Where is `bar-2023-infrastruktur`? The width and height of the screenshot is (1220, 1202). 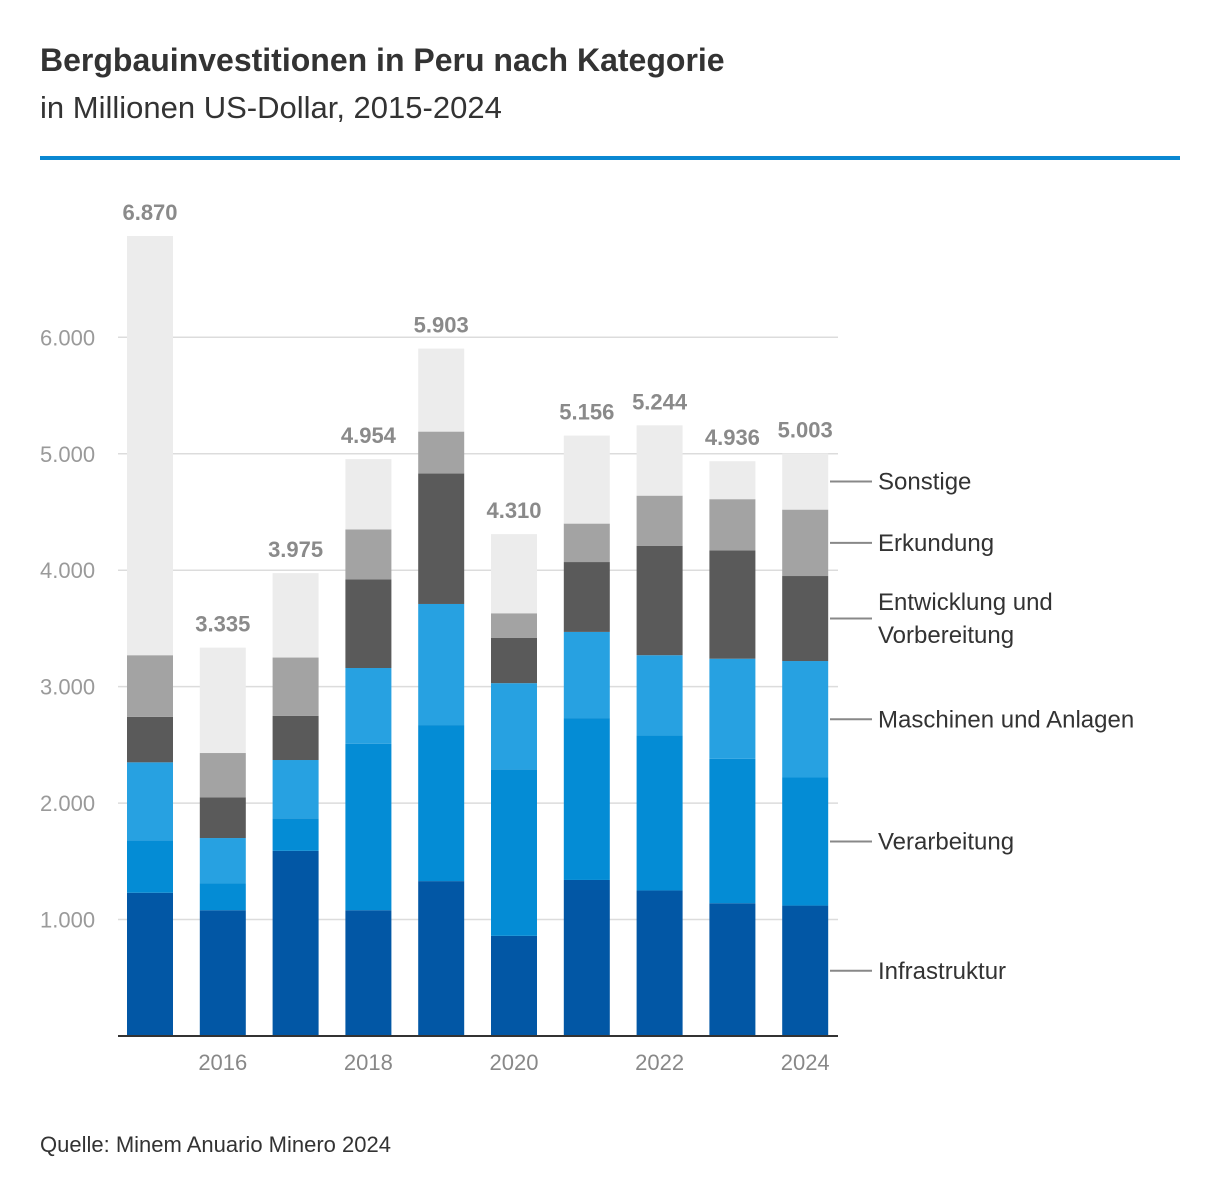
bar-2023-infrastruktur is located at coordinates (732, 969).